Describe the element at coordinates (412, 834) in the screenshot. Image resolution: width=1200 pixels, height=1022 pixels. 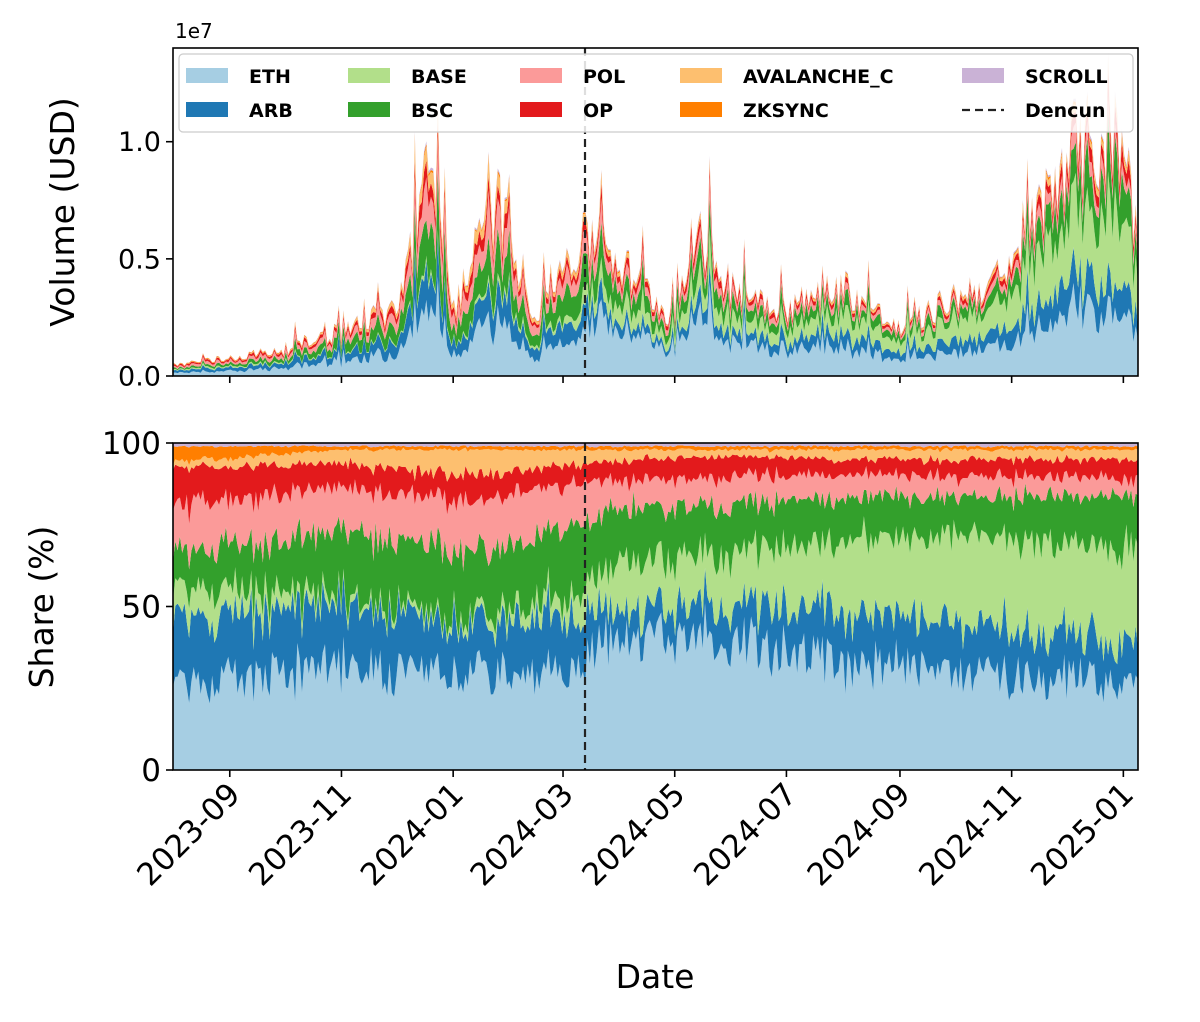
I see `x-tick-label: 2024-01` at that location.